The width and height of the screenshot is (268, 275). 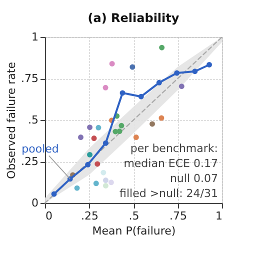 What do you see at coordinates (35, 37) in the screenshot?
I see `y-tick-label: 1` at bounding box center [35, 37].